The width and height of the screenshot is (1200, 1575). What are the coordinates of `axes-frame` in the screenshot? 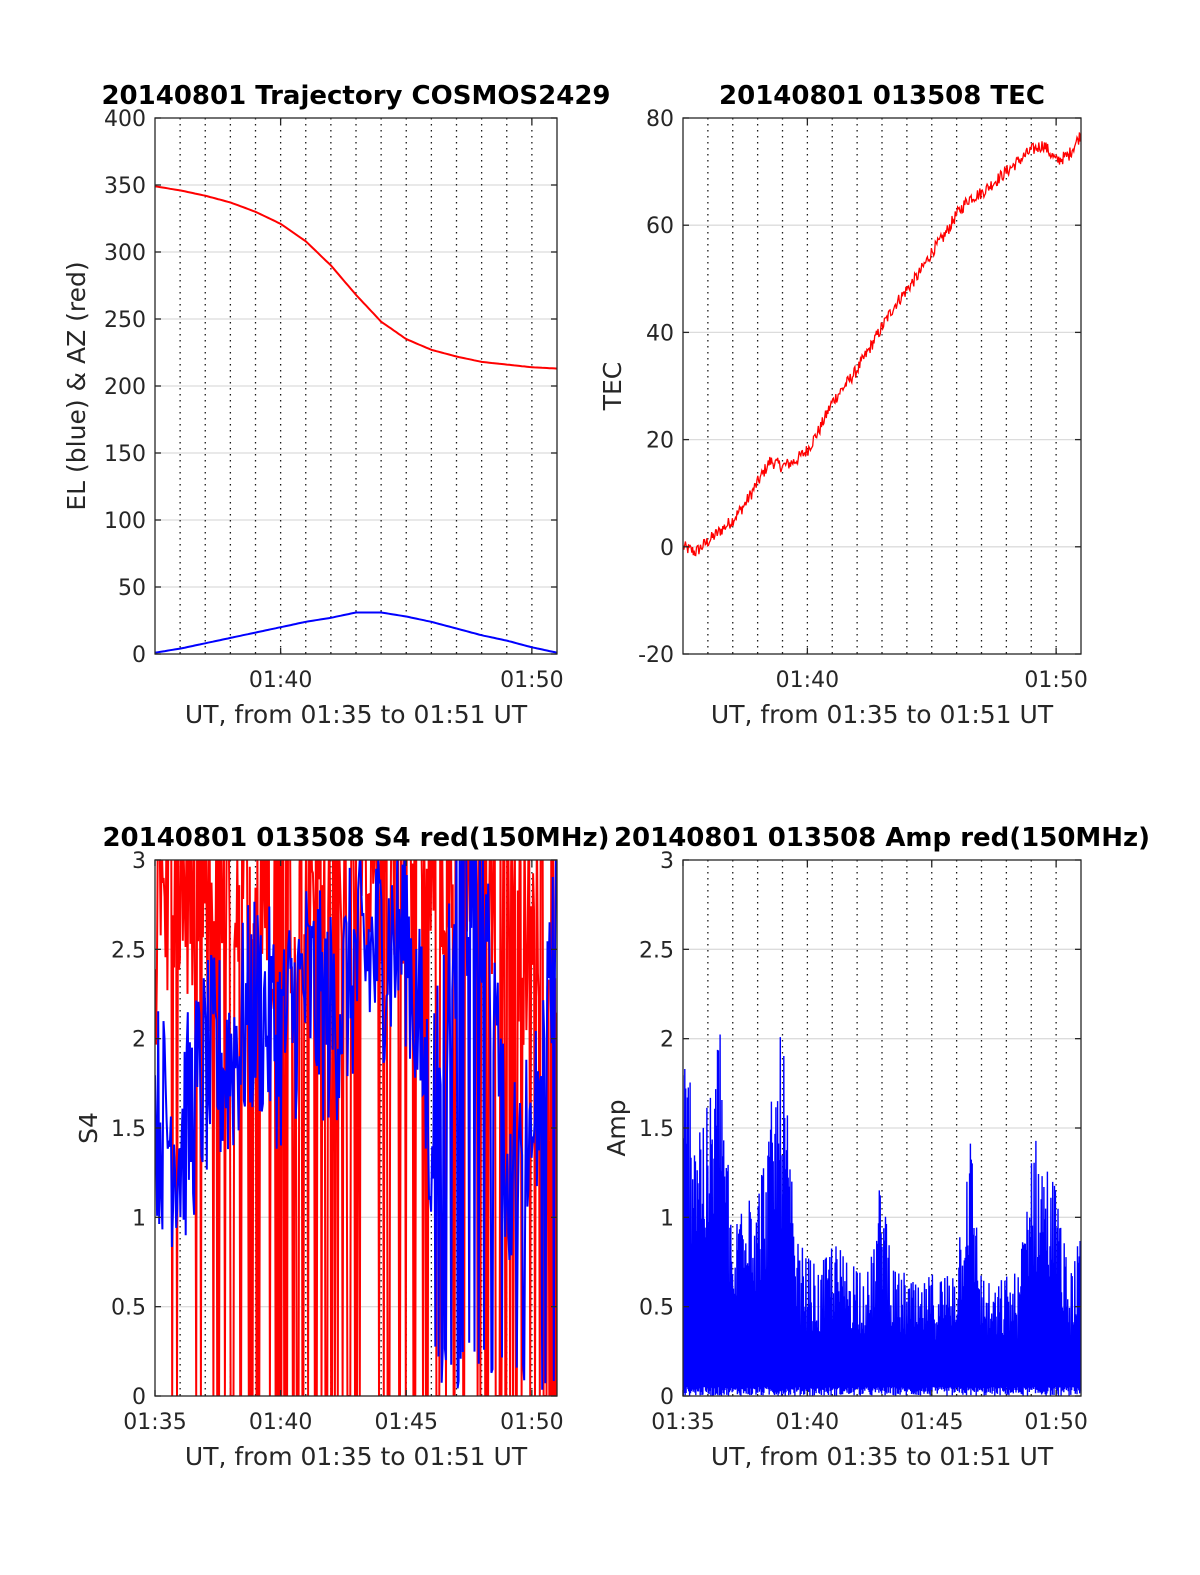 It's located at (882, 386).